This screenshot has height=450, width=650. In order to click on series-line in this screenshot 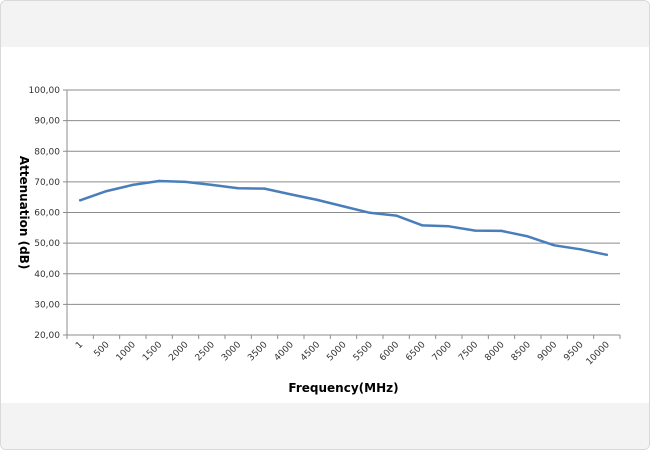, I will do `click(343, 218)`.